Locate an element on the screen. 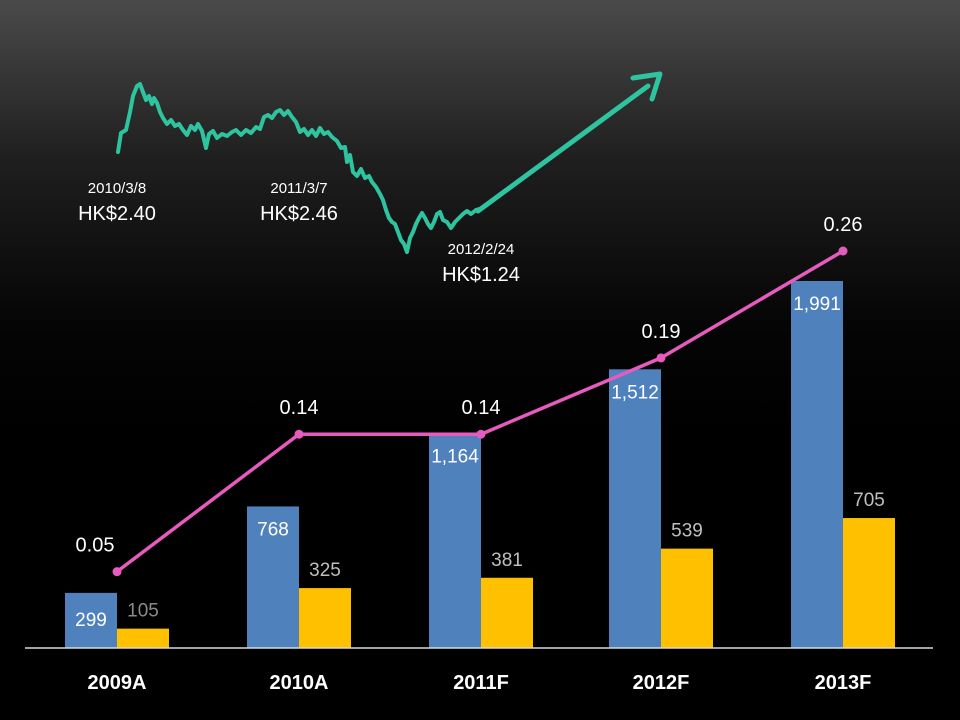 Image resolution: width=960 pixels, height=720 pixels. line-point-2009A is located at coordinates (117, 572).